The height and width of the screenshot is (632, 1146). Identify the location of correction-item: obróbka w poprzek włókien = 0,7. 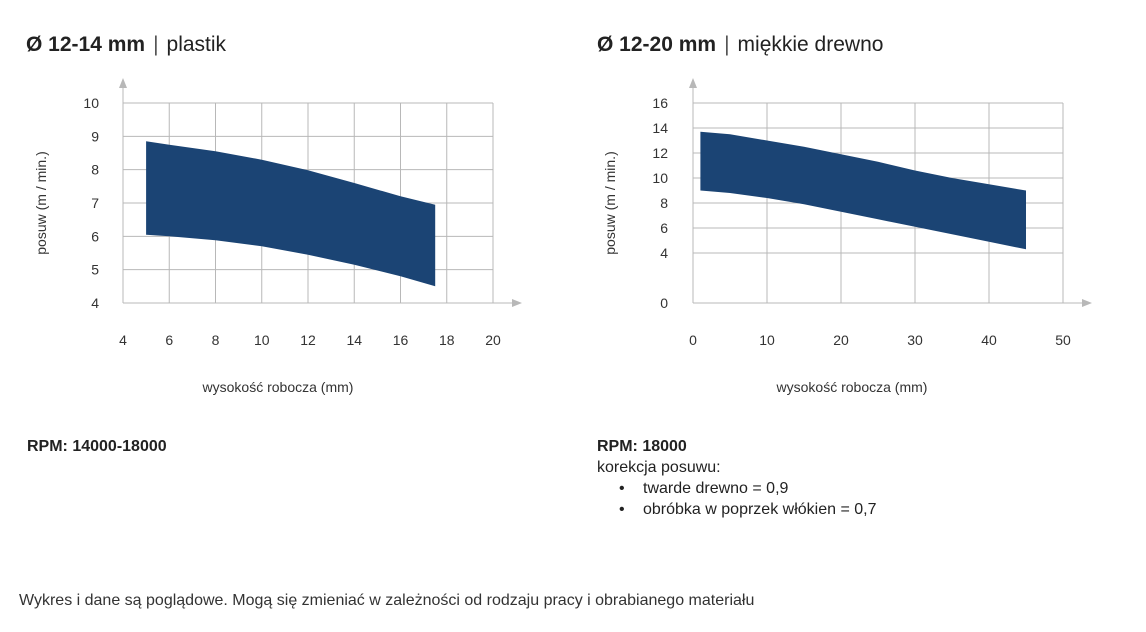
(747, 509).